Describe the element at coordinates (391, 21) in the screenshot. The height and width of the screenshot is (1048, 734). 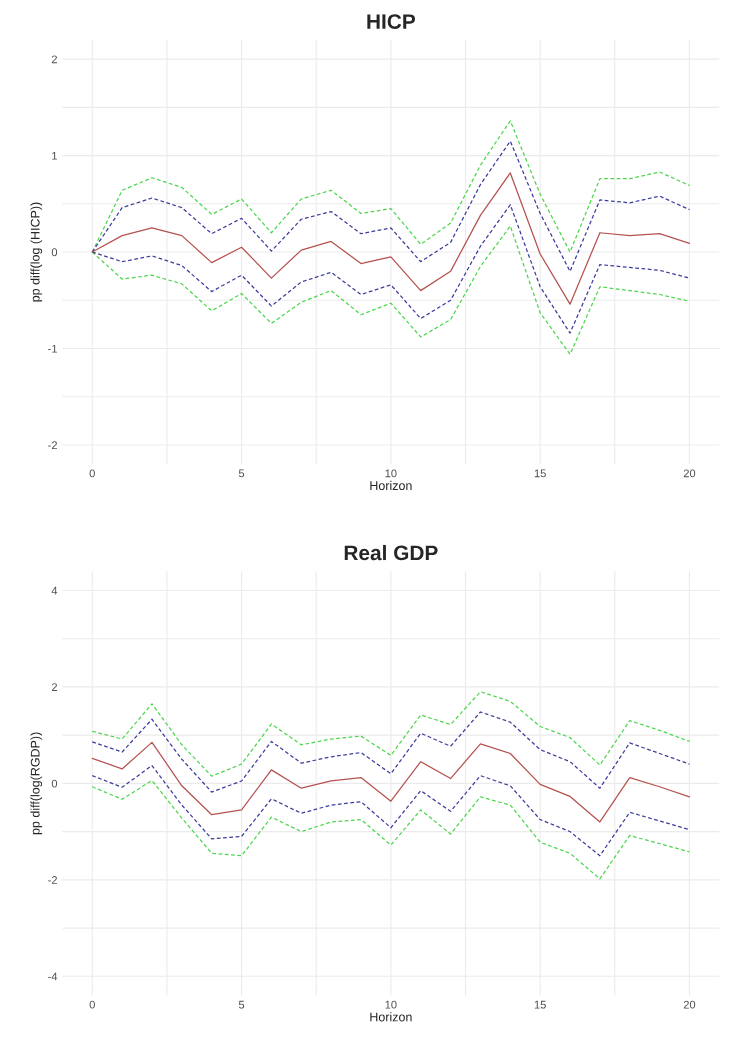
I see `chart-title: HICP` at that location.